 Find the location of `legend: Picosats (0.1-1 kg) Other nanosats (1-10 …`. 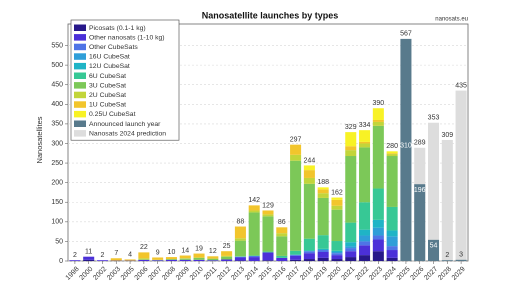

legend: Picosats (0.1-1 kg) Other nanosats (1-10 … is located at coordinates (125, 80).